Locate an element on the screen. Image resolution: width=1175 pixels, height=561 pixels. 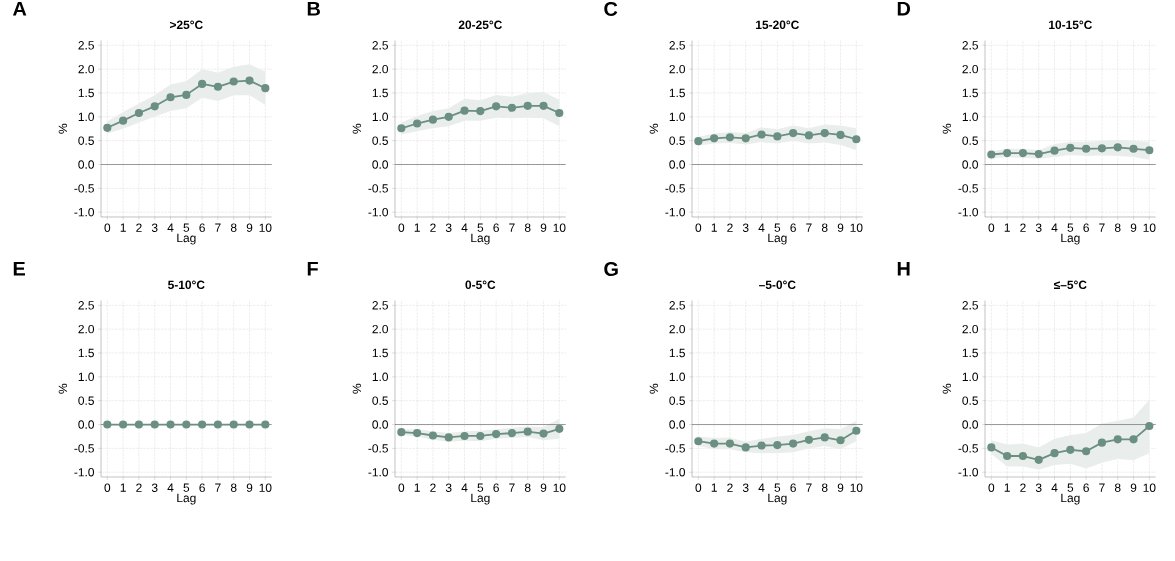
text: H is located at coordinates (903, 268).